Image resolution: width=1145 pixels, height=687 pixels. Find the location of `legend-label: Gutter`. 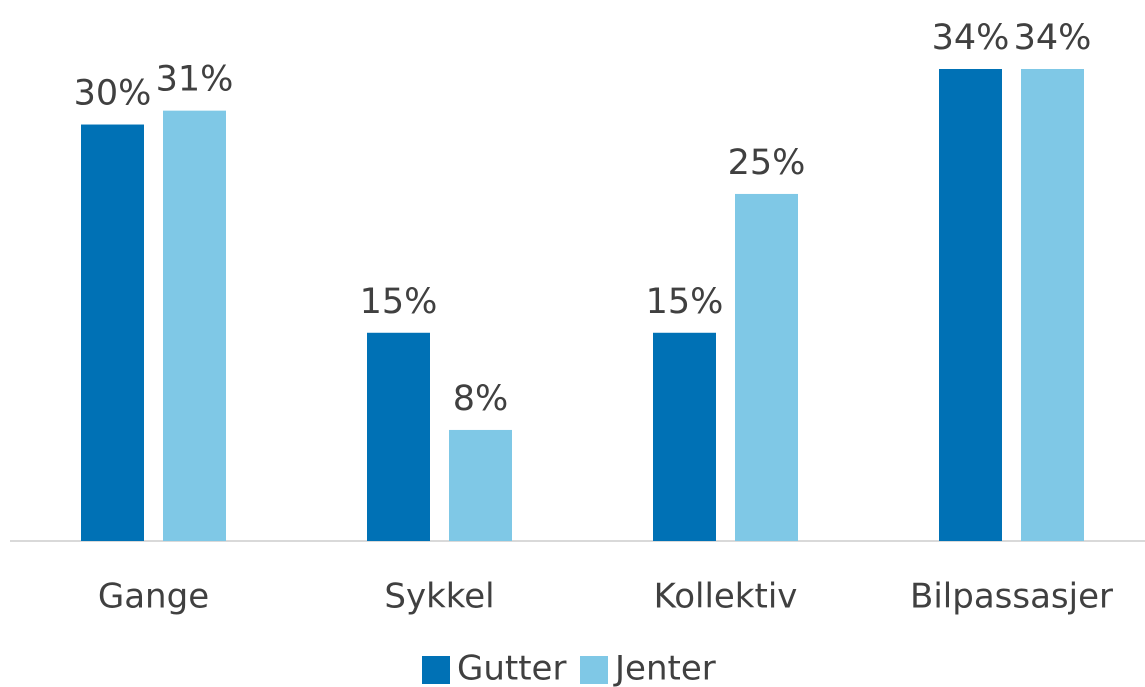

legend-label: Gutter is located at coordinates (511, 668).